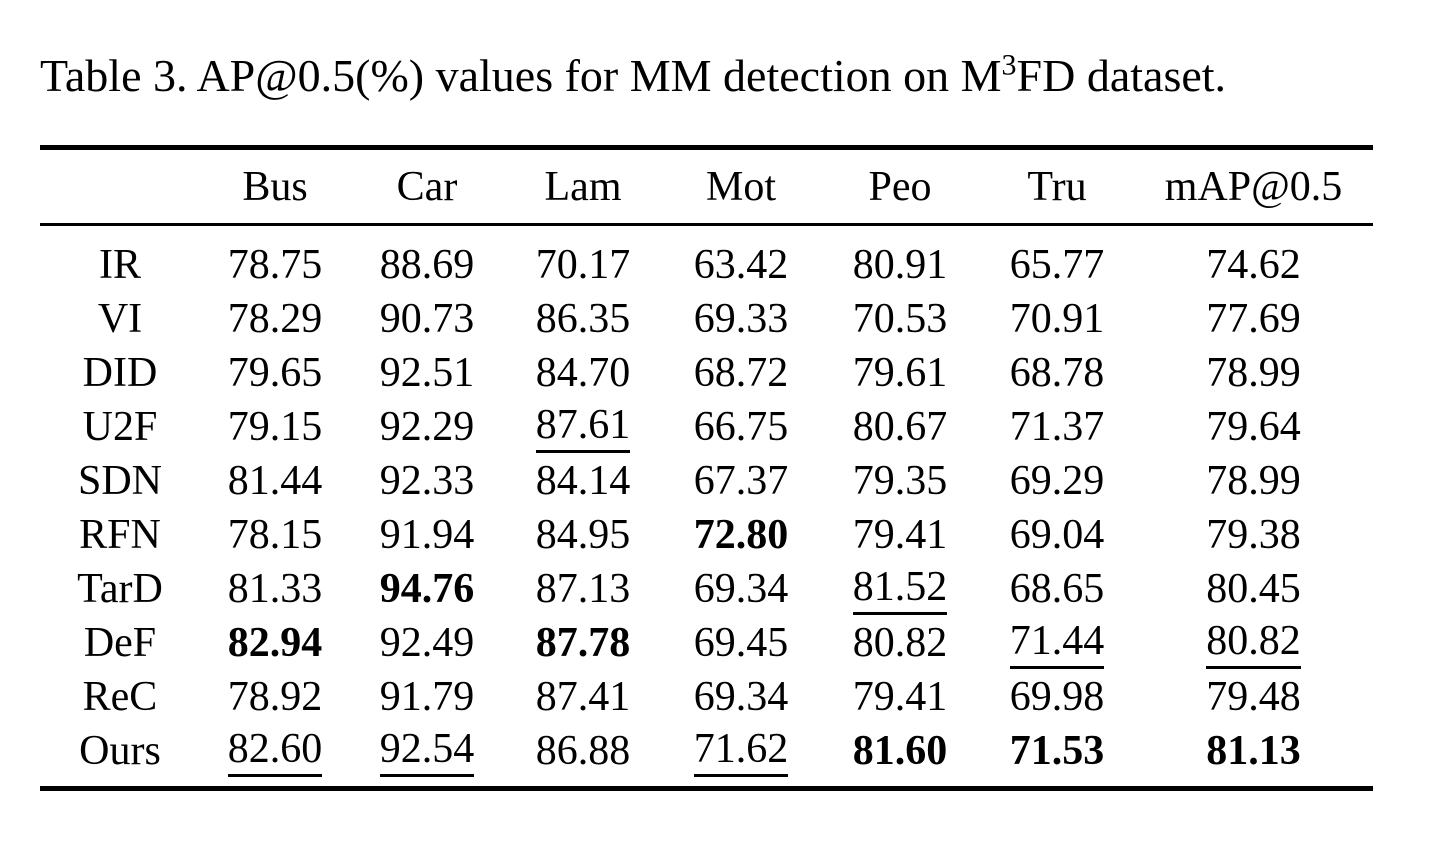 The width and height of the screenshot is (1440, 844). I want to click on table-cell: 79.35, so click(900, 481).